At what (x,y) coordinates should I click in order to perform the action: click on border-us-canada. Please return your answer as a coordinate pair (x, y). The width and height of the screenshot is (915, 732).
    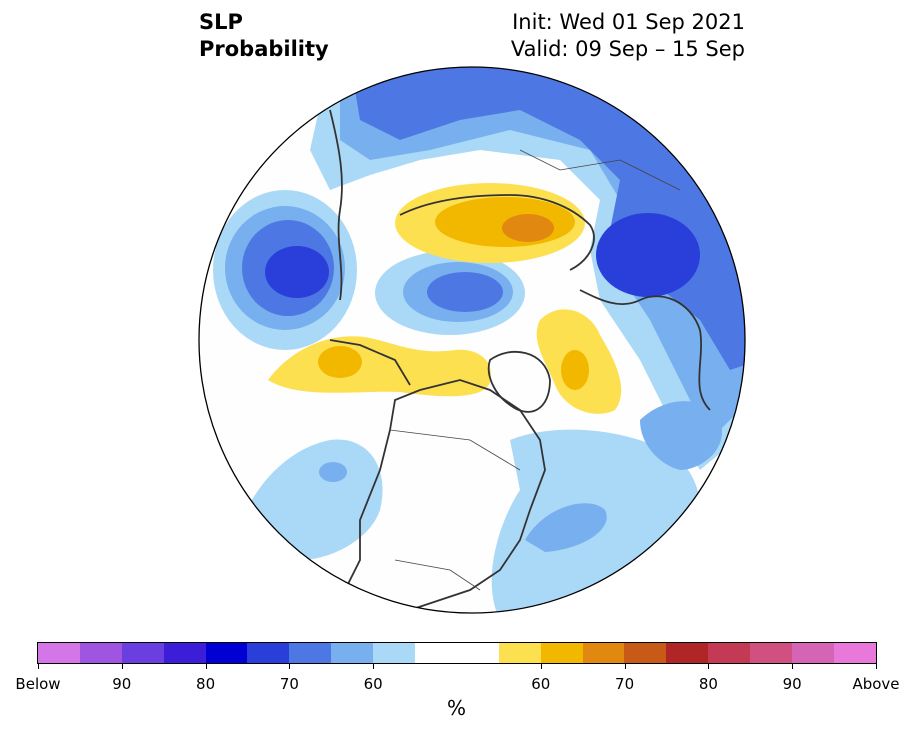
    Looking at the image, I should click on (455, 450).